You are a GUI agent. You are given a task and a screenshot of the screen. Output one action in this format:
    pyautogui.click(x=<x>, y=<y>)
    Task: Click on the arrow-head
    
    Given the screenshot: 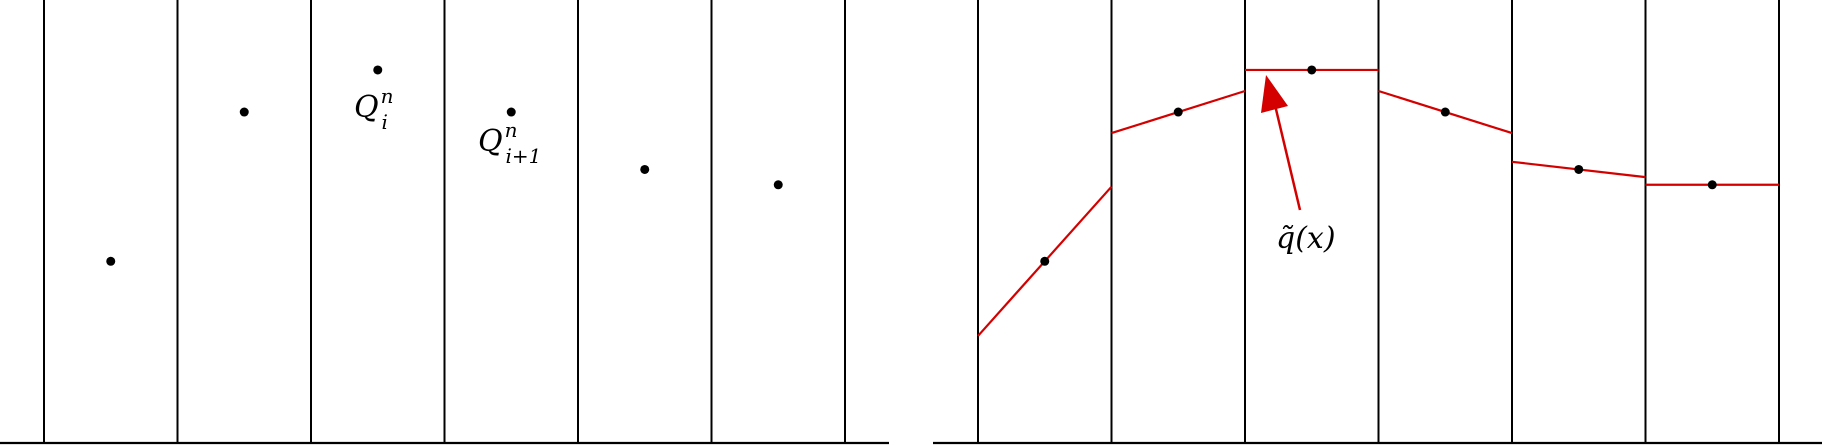 What is the action you would take?
    pyautogui.click(x=1274, y=94)
    